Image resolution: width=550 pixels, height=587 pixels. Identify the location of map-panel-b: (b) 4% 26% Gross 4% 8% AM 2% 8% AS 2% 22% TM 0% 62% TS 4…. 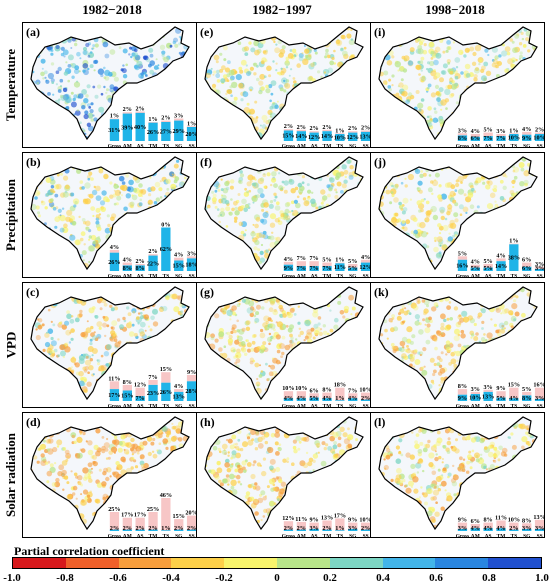
(109, 215).